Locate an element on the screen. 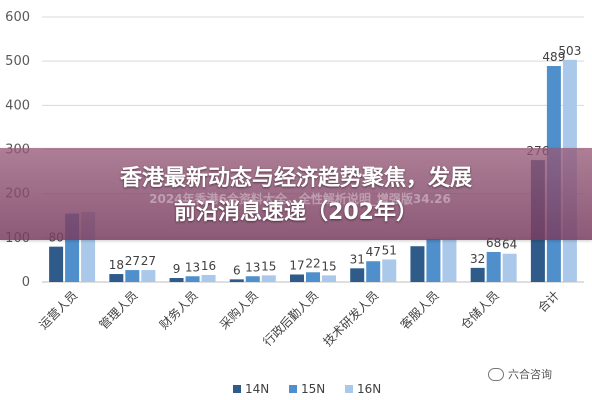 The image size is (592, 400). data-label: 47 is located at coordinates (373, 252).